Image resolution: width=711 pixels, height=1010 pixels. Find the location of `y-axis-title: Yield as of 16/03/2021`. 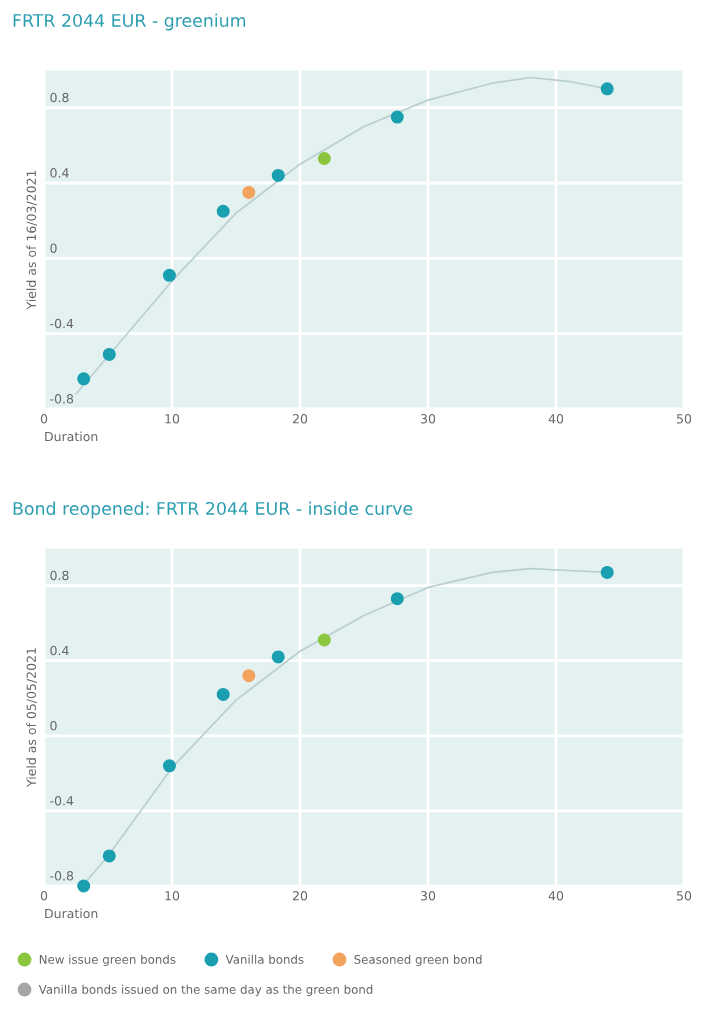

y-axis-title: Yield as of 16/03/2021 is located at coordinates (31, 240).